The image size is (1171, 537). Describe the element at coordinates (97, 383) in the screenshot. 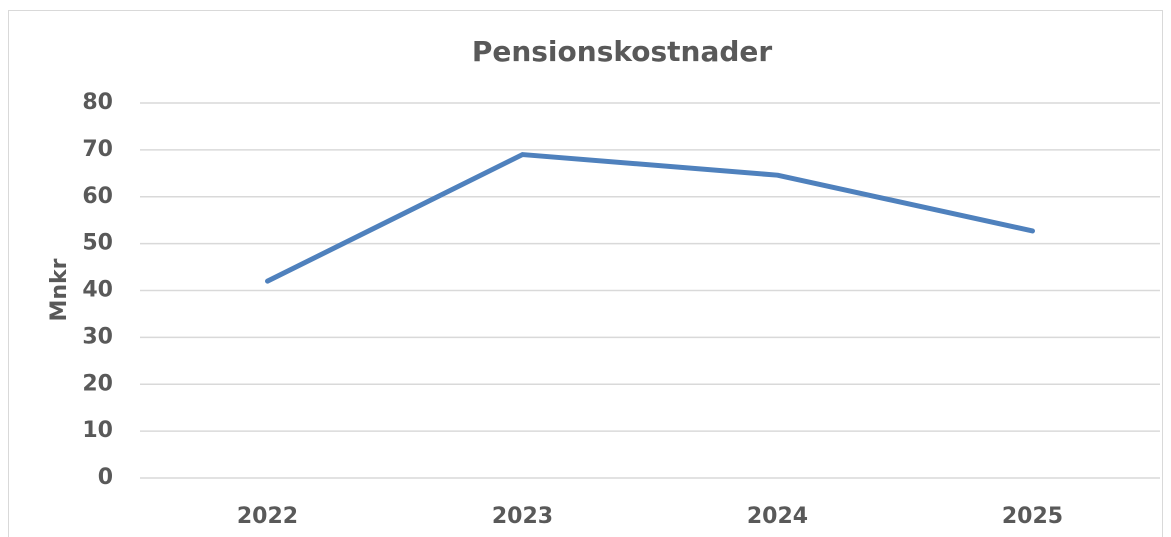

I see `y-tick-label: 20` at that location.